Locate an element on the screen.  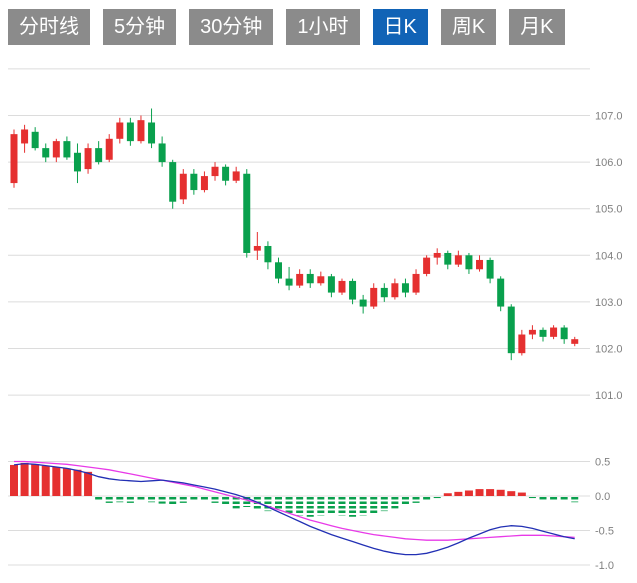
dif-line is located at coordinates (294, 509).